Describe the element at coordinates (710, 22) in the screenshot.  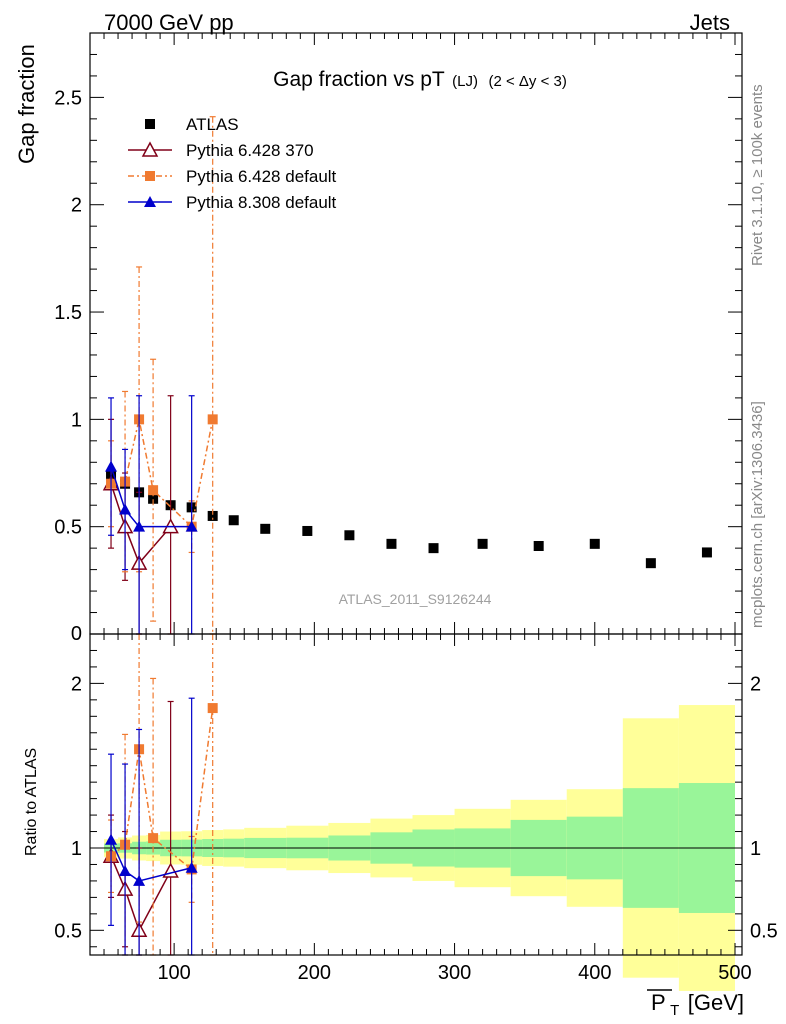
I see `process-label: Jets` at that location.